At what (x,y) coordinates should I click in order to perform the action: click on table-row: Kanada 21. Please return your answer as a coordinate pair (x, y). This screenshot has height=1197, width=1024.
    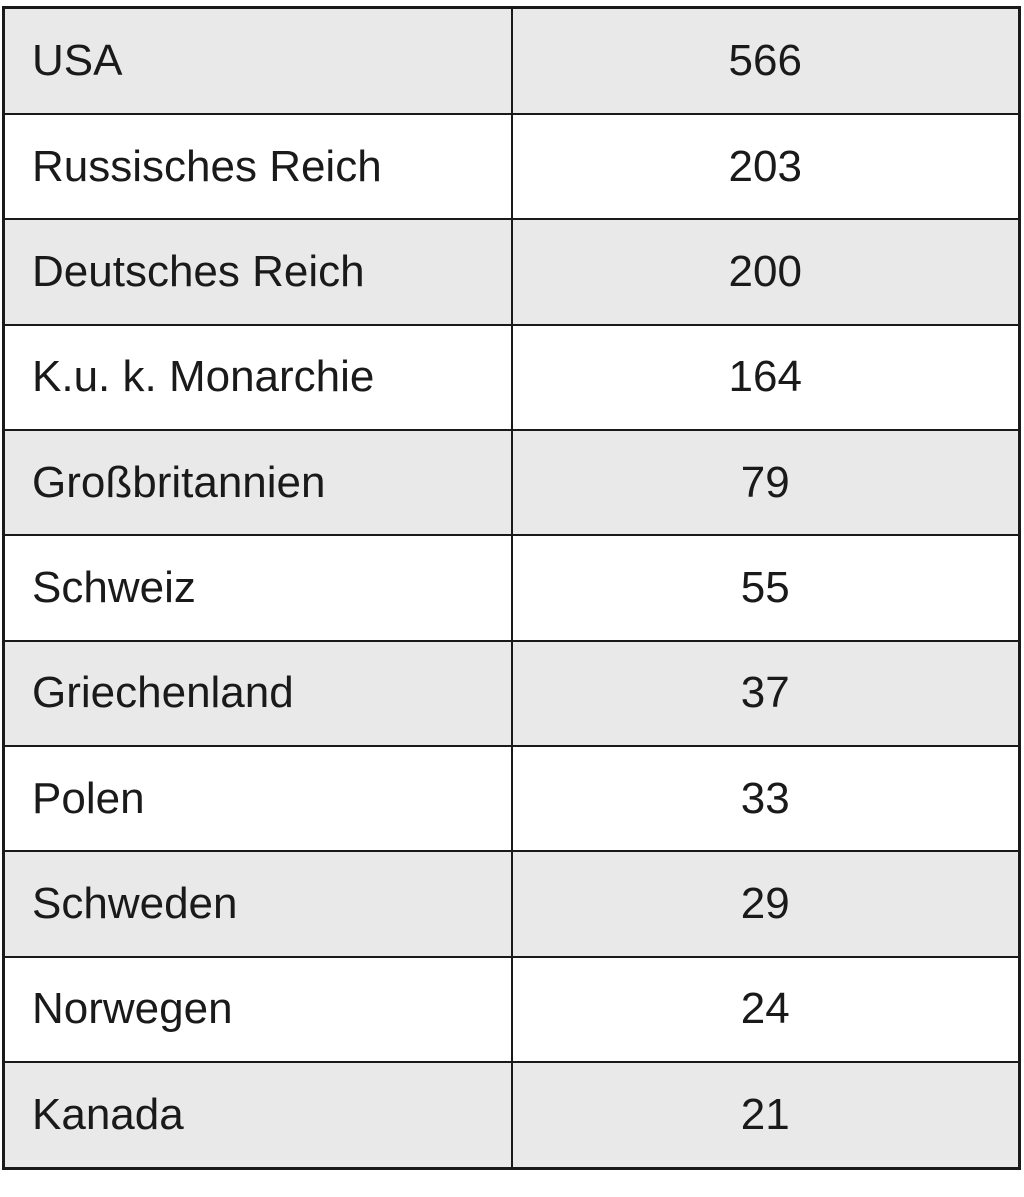
    Looking at the image, I should click on (511, 1115).